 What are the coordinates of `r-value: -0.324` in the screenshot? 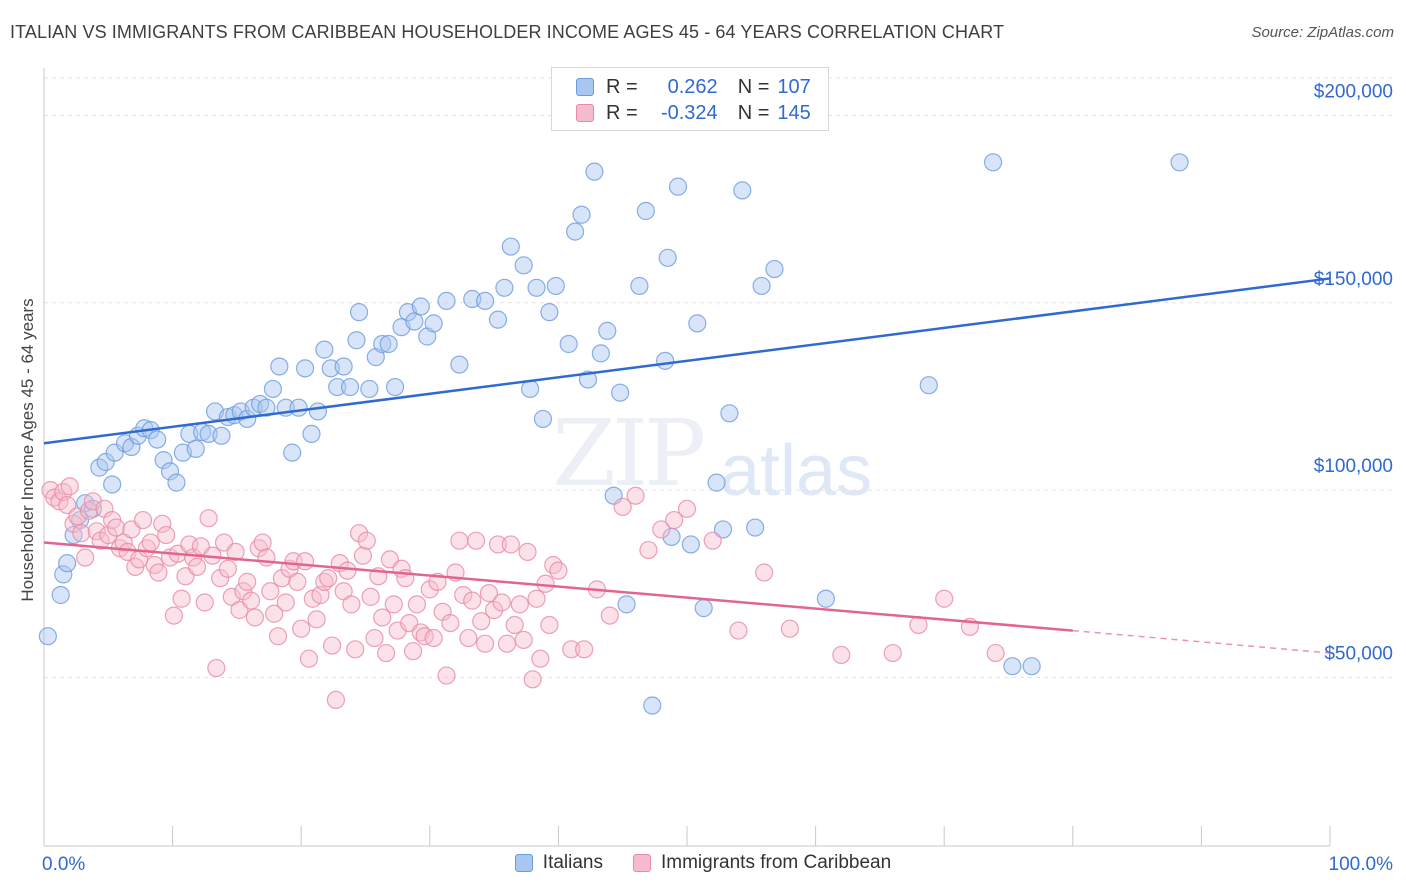 It's located at (689, 112).